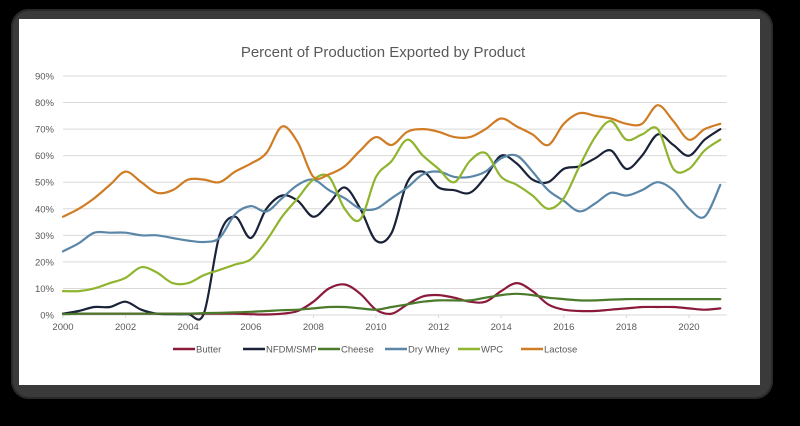 This screenshot has height=426, width=800. I want to click on legend-label: Lactose, so click(560, 350).